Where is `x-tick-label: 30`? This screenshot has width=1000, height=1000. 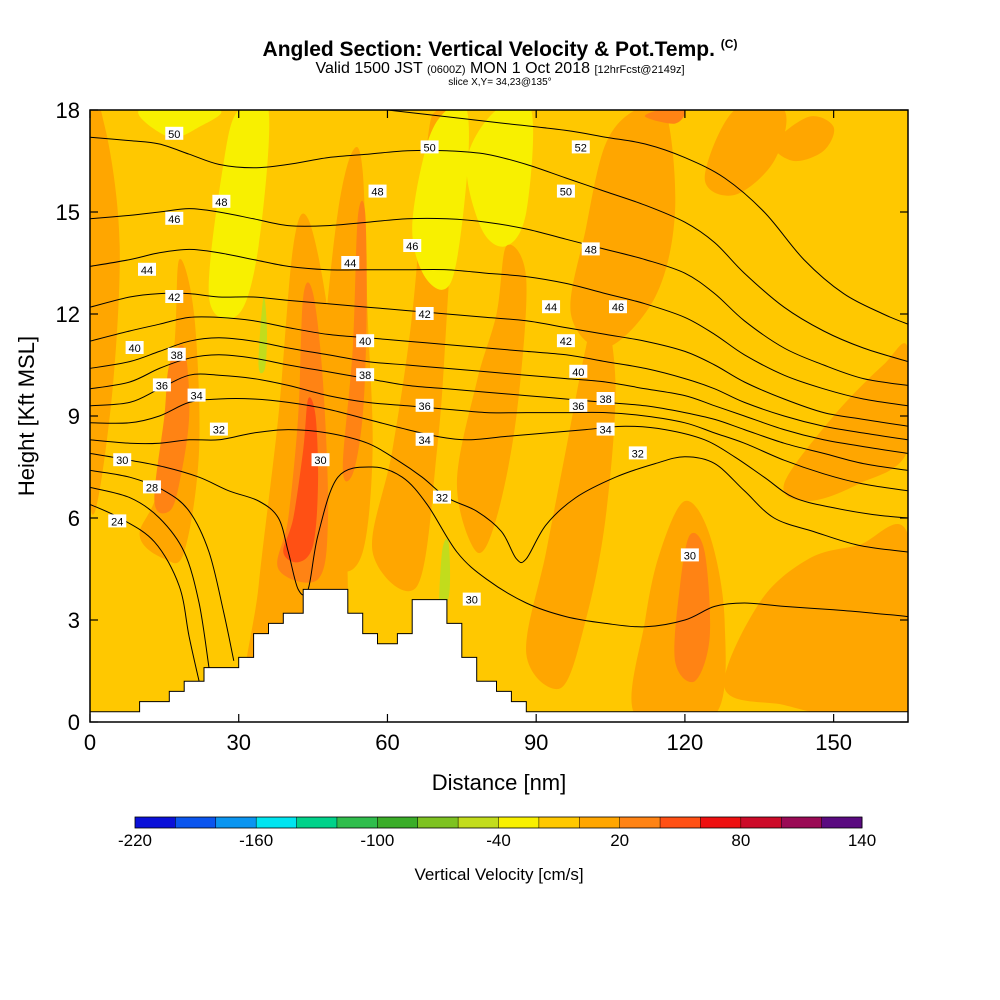
x-tick-label: 30 is located at coordinates (238, 742).